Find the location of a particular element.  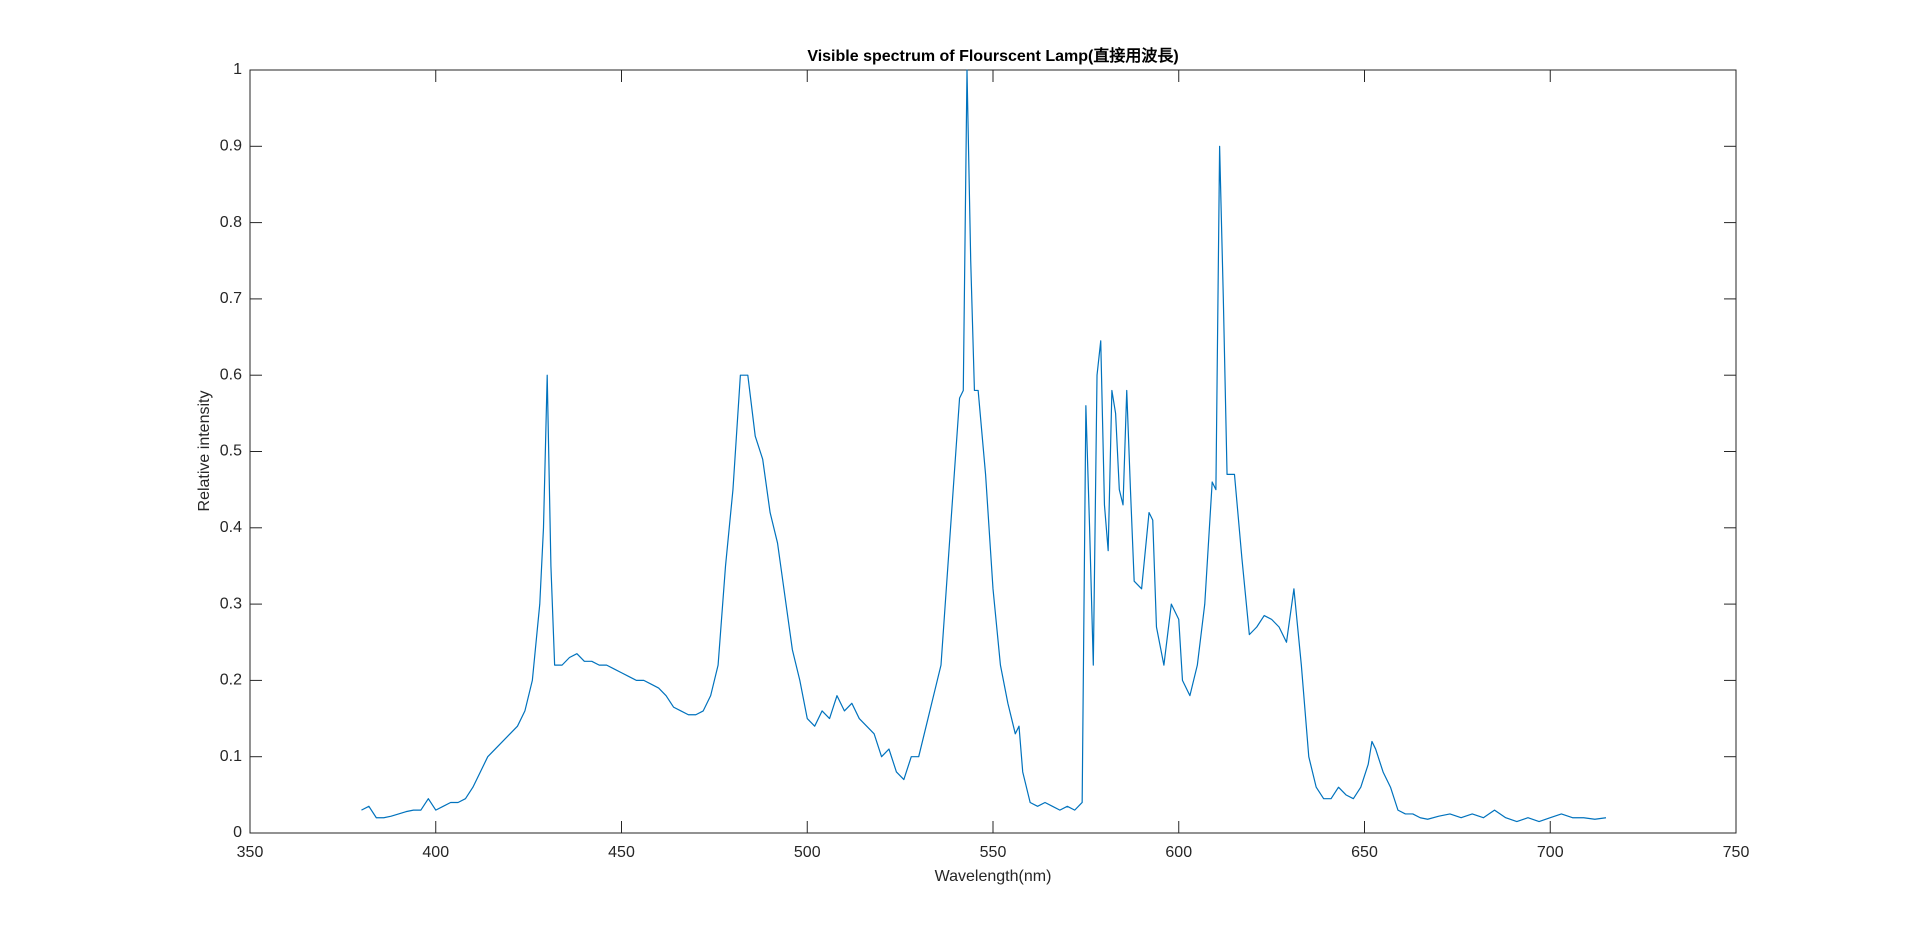

x-tick-label: 450 is located at coordinates (621, 852).